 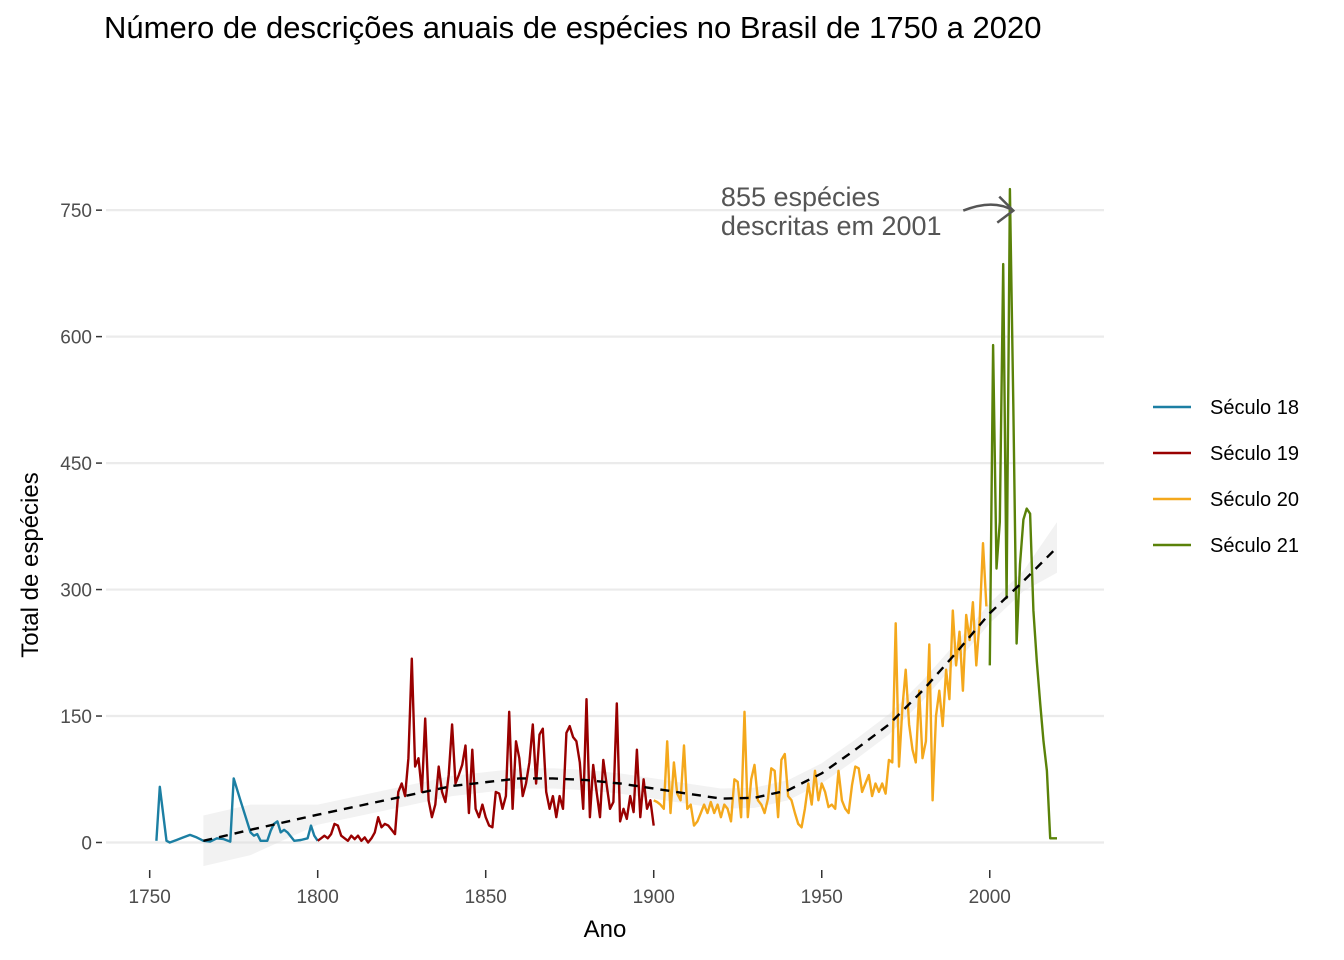 I want to click on series-line-século-20, so click(x=820, y=685).